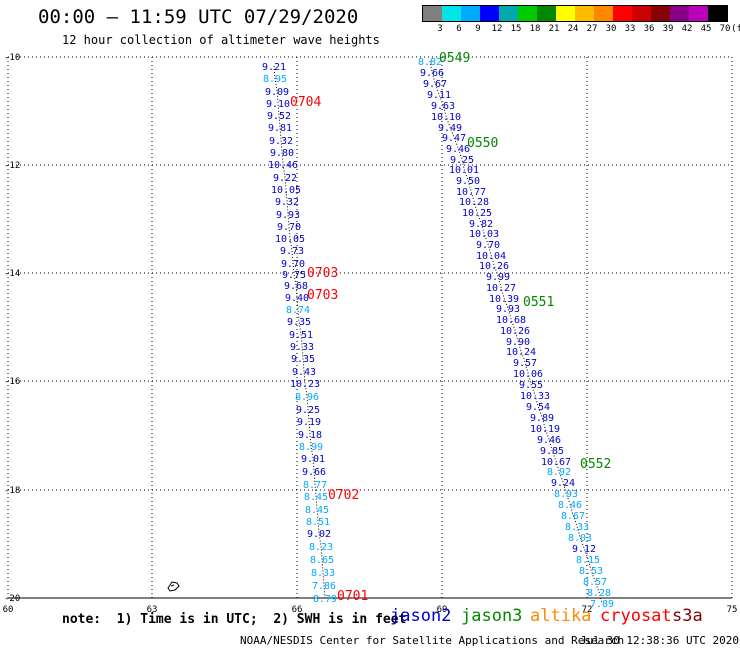 This screenshot has width=740, height=650. Describe the element at coordinates (659, 640) in the screenshot. I see `render-timestamp: Jul 30 12:38:36 UTC 2020` at that location.